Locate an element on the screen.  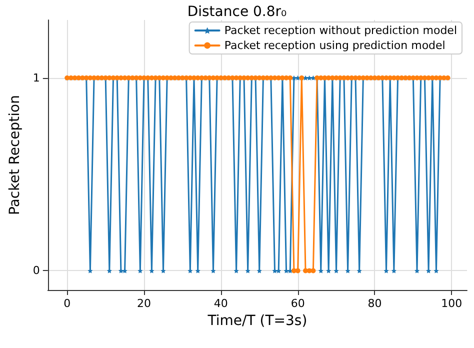
x-axis-title: Time/T (T=3s) is located at coordinates (257, 321).